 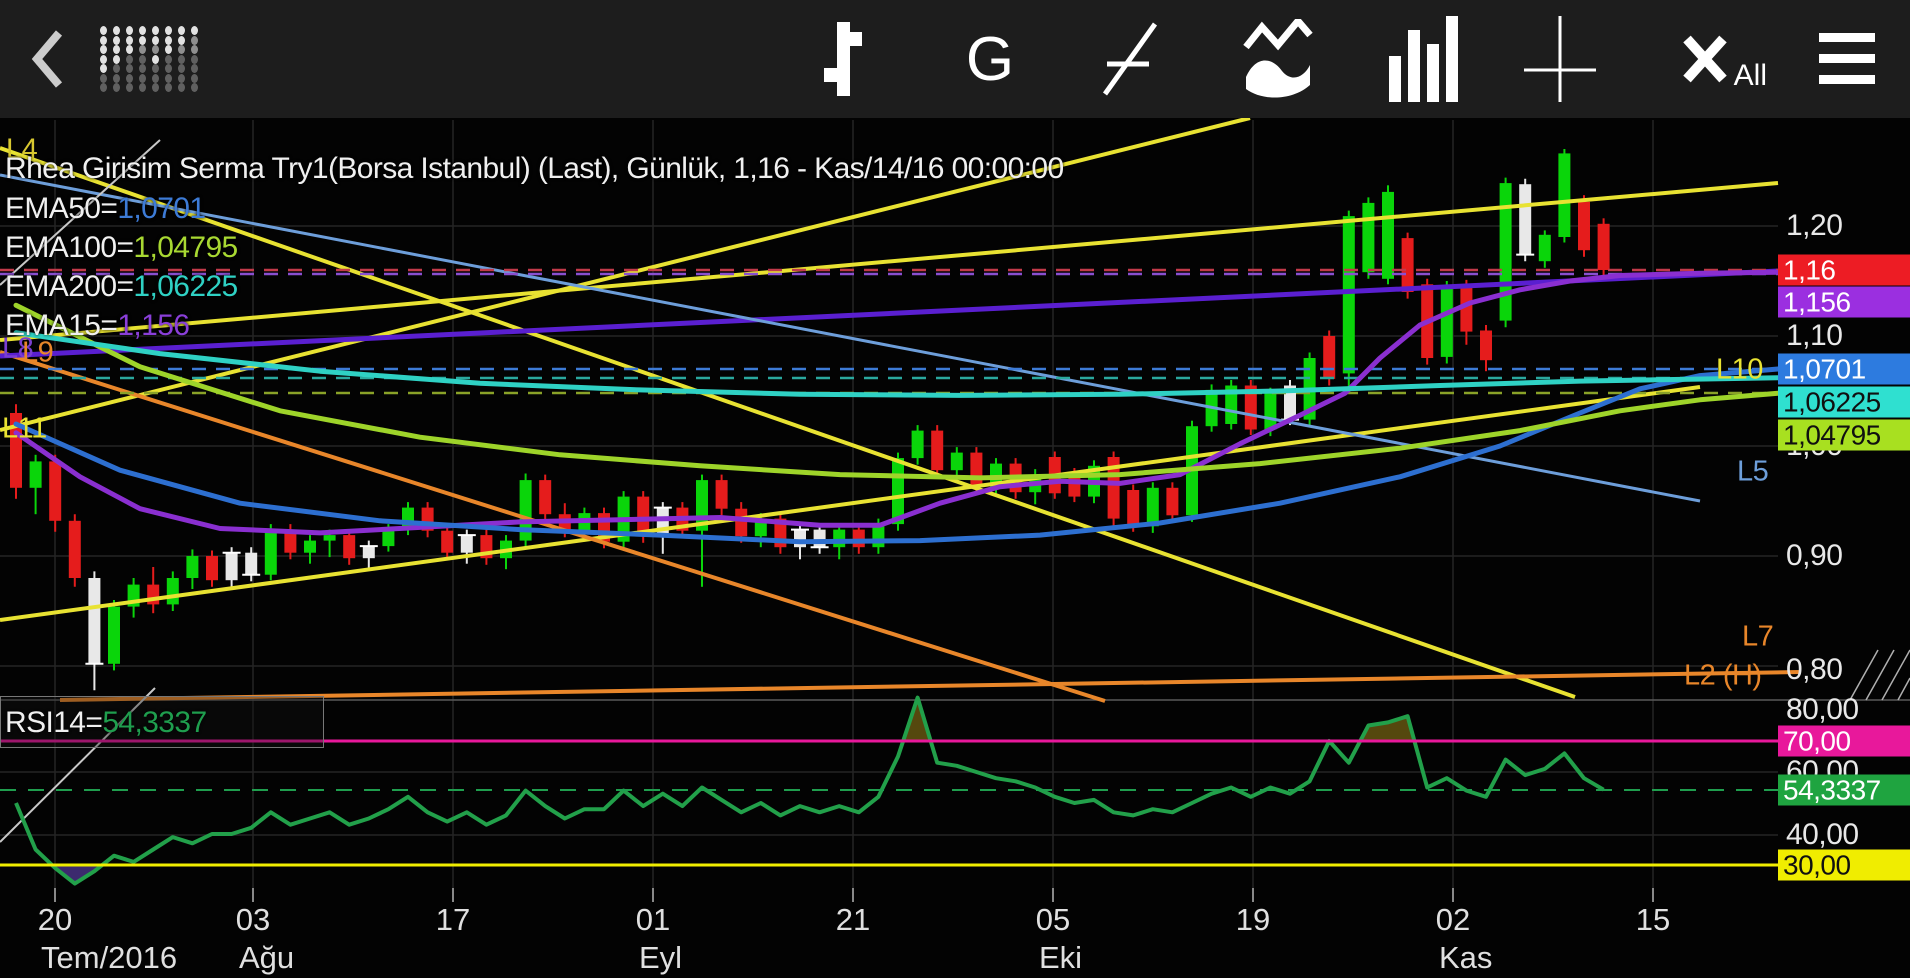 What do you see at coordinates (109, 957) in the screenshot?
I see `x-axis-month-label: Tem/2016` at bounding box center [109, 957].